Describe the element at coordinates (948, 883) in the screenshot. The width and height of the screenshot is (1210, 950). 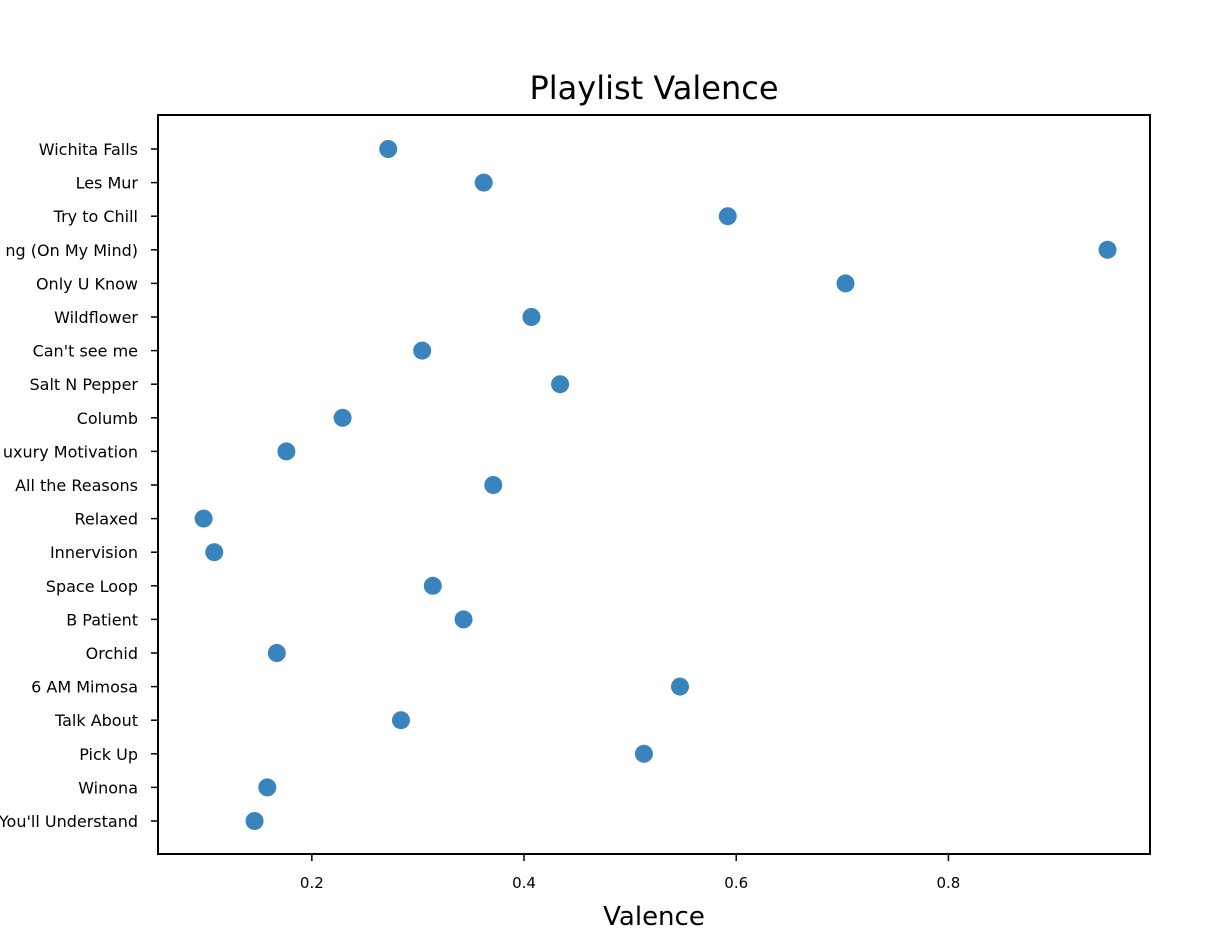
I see `x-tick-label: 0.8` at that location.